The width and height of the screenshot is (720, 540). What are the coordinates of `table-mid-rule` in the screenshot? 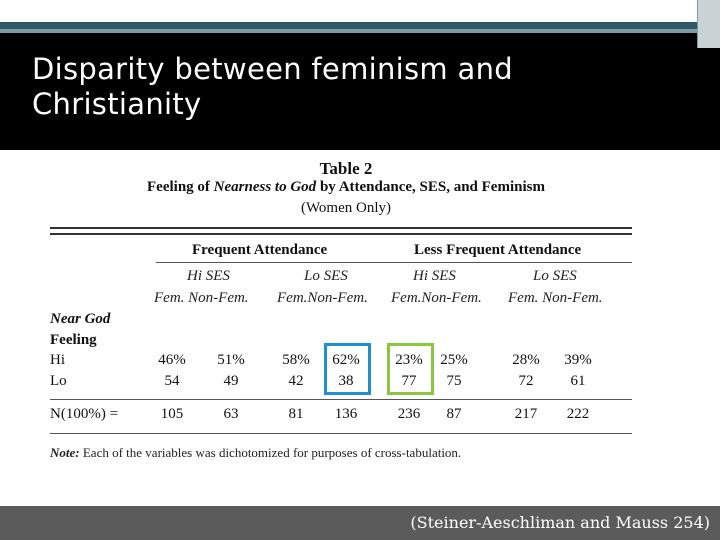 It's located at (341, 399).